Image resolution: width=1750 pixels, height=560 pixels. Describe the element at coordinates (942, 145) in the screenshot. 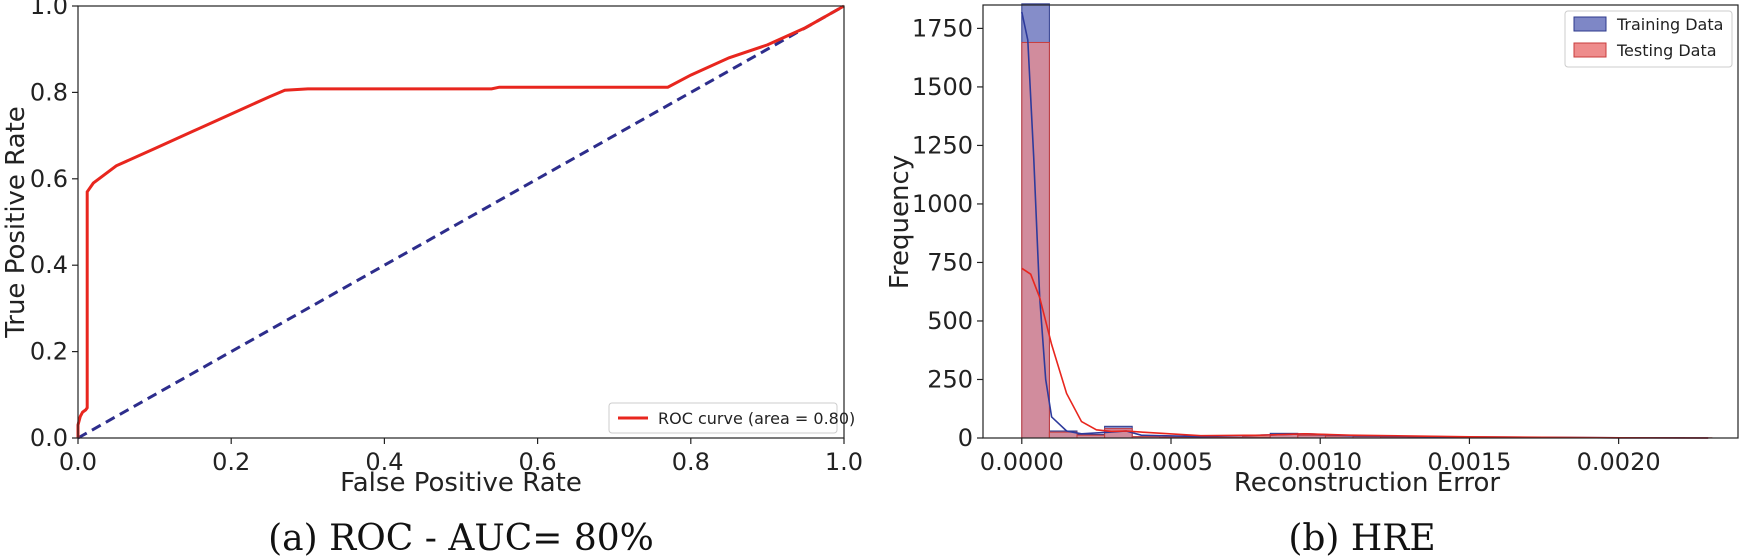

I see `hist-y-tick-label: 1250` at that location.